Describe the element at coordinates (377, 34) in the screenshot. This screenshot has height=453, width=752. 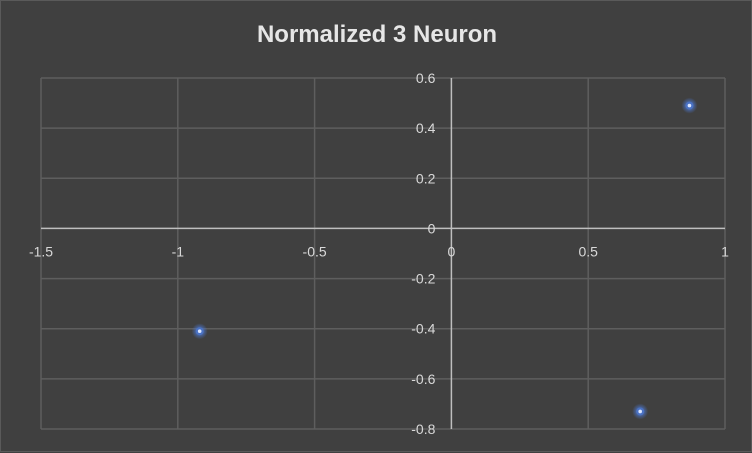
I see `chart-title: Normalized 3 Neuron` at that location.